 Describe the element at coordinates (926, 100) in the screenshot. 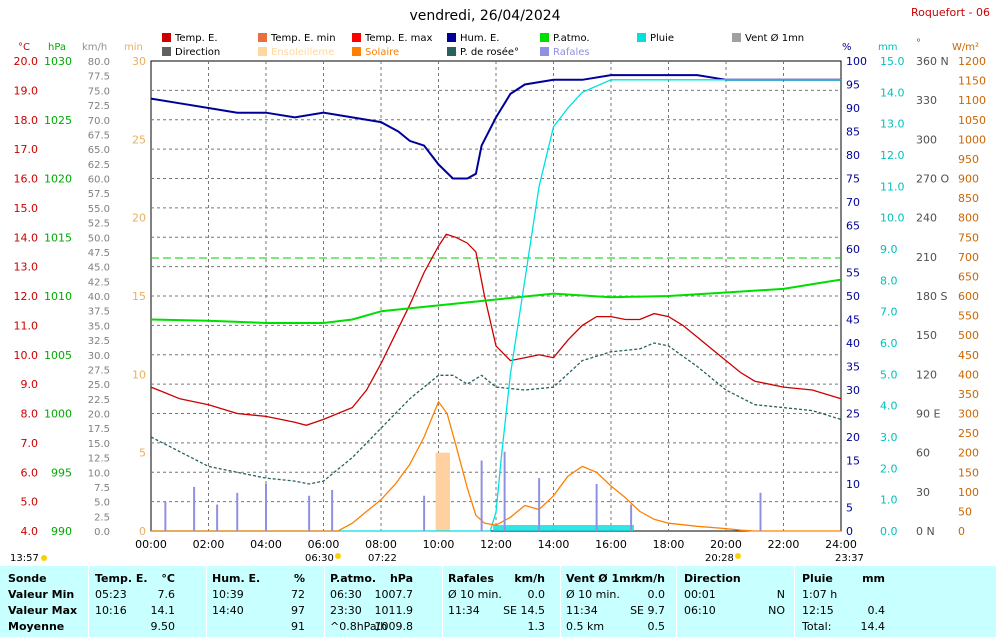

I see `y-tick-label: 330` at that location.